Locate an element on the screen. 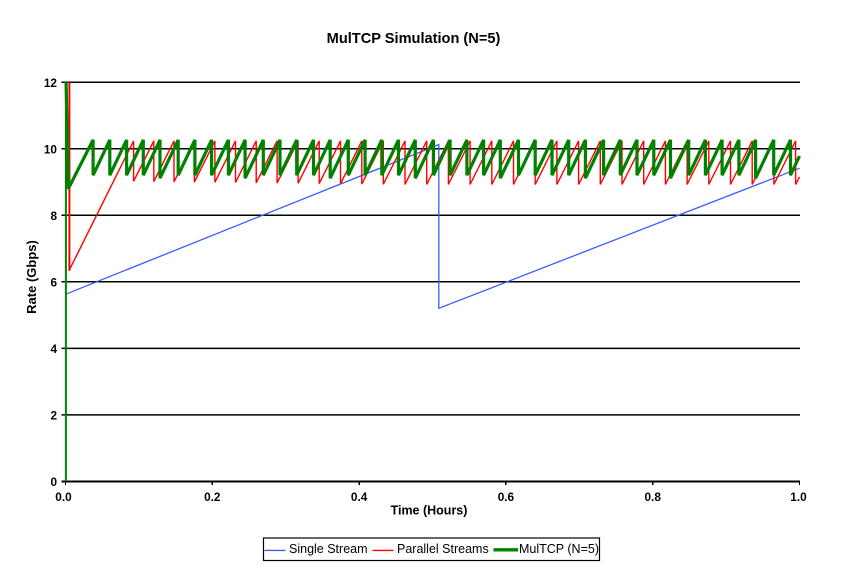  svg-text: MulTCP (N=5) is located at coordinates (559, 549).